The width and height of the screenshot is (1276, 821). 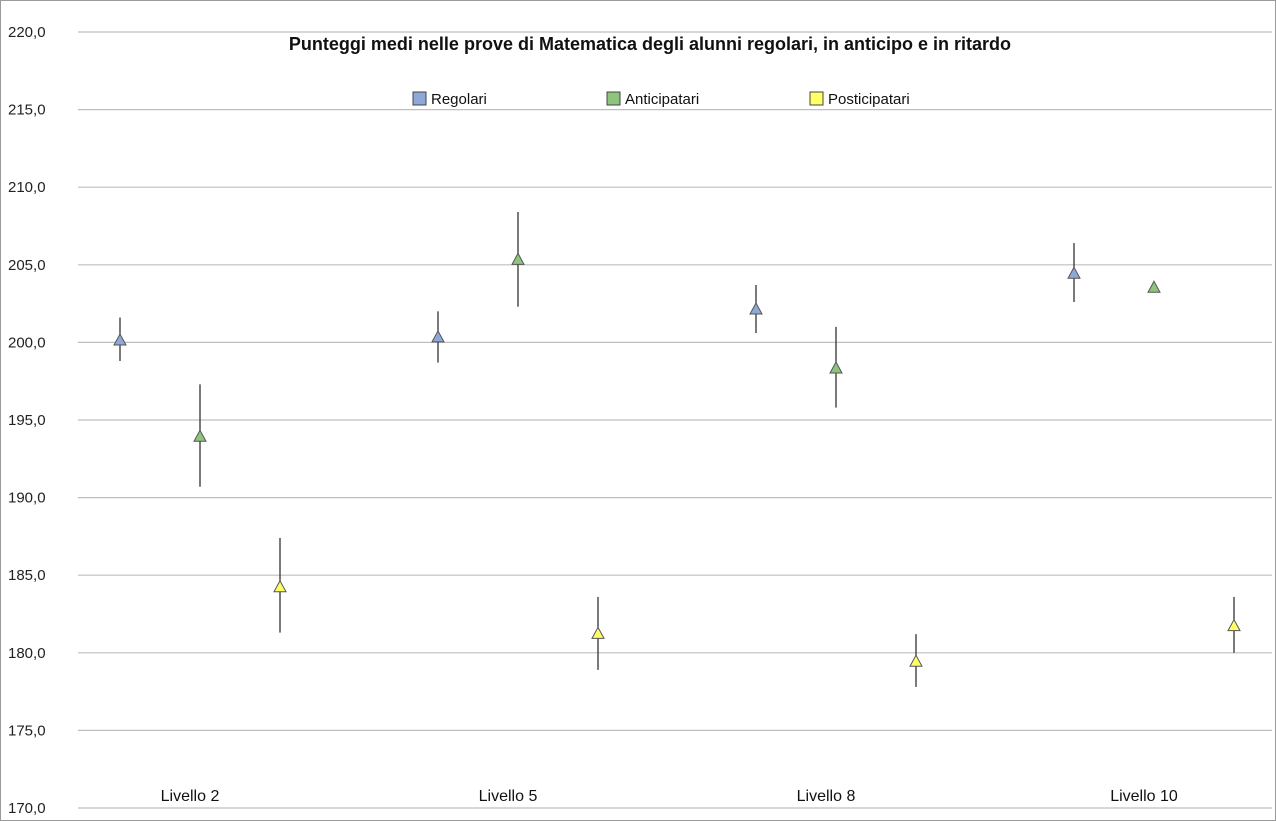 I want to click on y-tick-label: 175,0, so click(x=27, y=730).